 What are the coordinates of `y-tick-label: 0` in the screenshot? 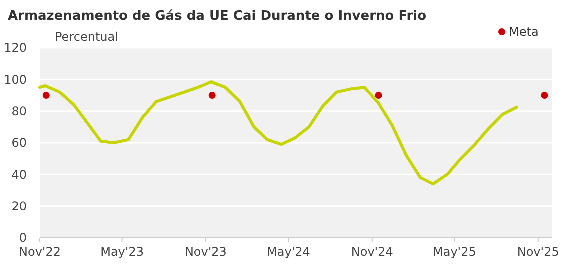 It's located at (23, 238).